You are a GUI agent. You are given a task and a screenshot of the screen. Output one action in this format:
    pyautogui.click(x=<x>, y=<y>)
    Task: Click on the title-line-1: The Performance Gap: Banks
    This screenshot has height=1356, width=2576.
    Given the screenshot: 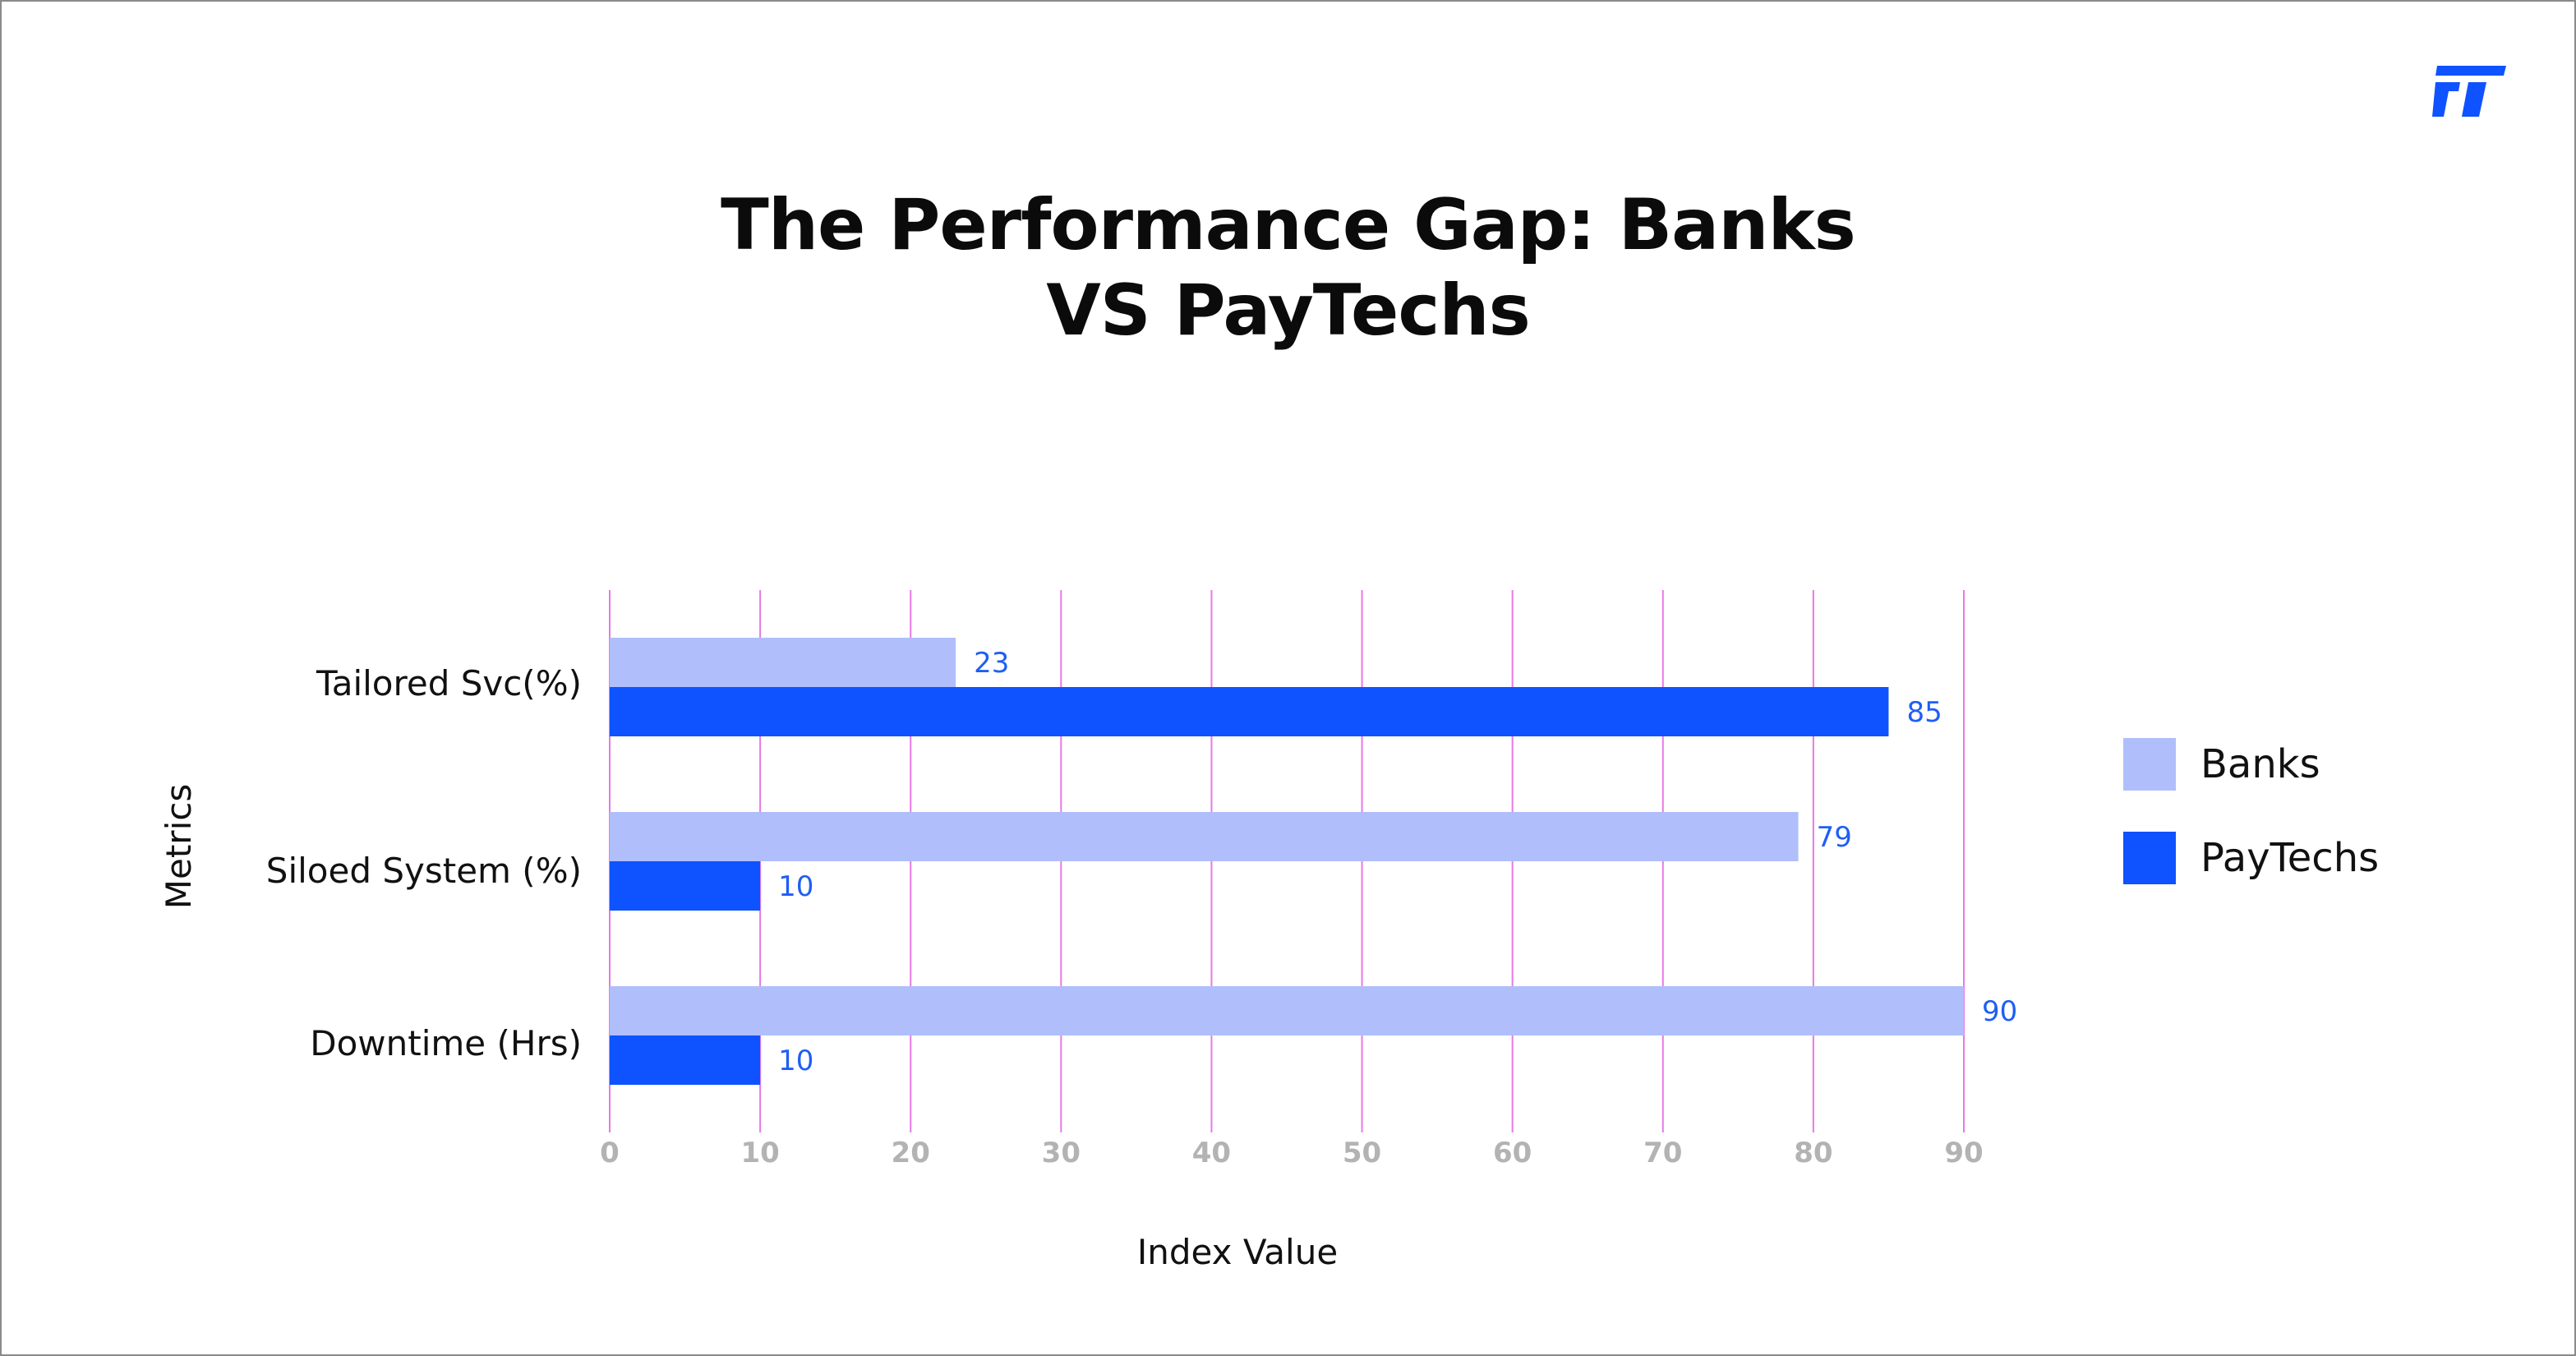 What is the action you would take?
    pyautogui.click(x=1288, y=225)
    